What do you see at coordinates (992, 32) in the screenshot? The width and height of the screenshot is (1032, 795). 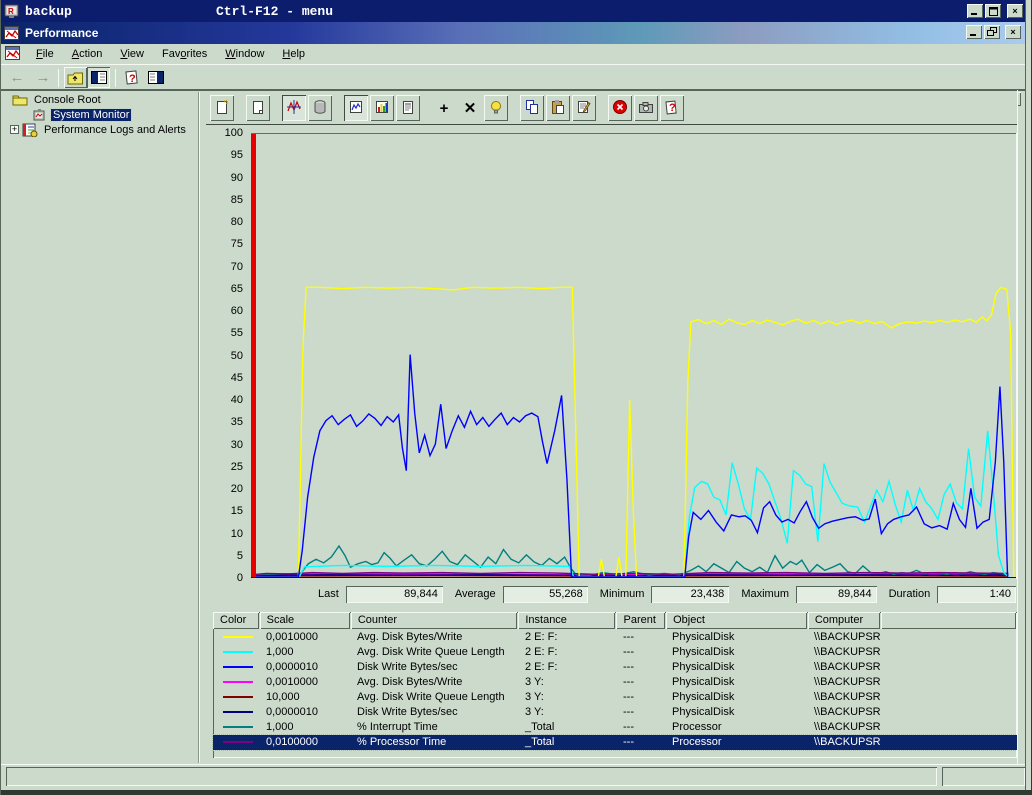 I see `restore-button` at bounding box center [992, 32].